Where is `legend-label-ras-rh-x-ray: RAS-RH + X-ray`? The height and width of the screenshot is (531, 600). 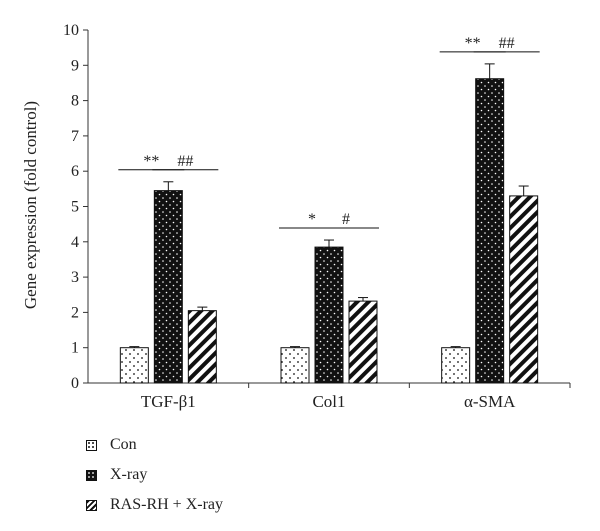
legend-label-ras-rh-x-ray: RAS-RH + X-ray is located at coordinates (167, 504).